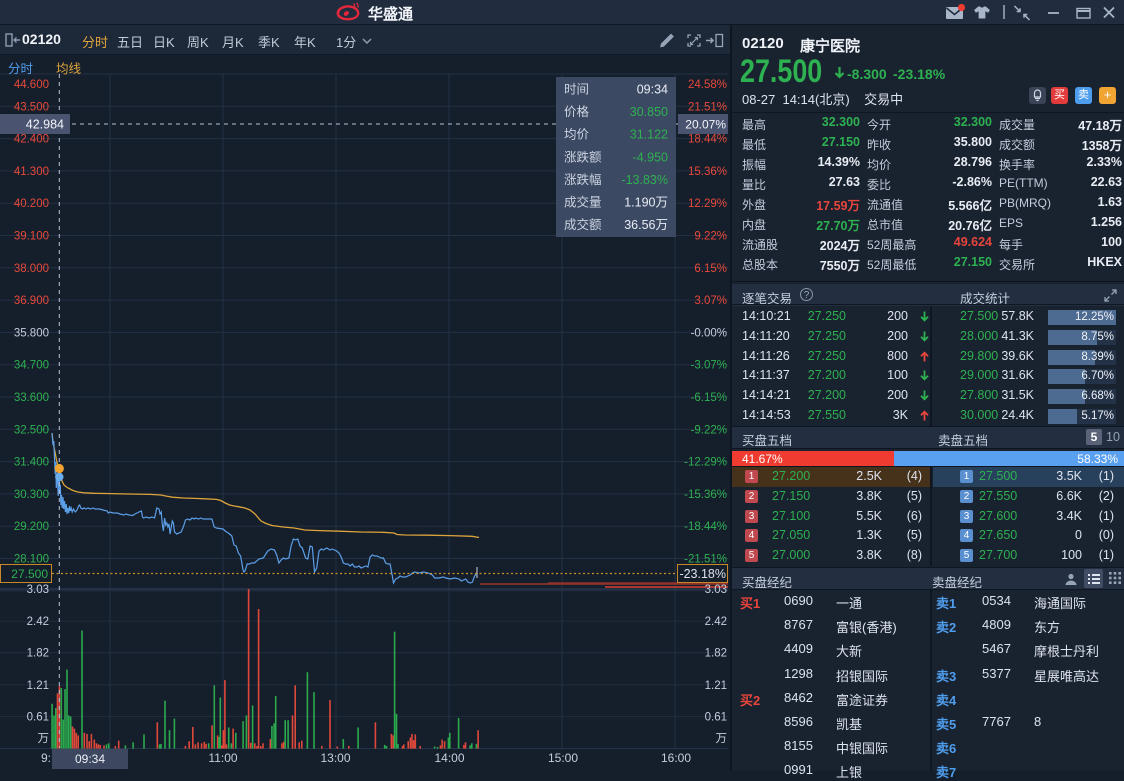  I want to click on svg-text: 33.600, so click(31, 398).